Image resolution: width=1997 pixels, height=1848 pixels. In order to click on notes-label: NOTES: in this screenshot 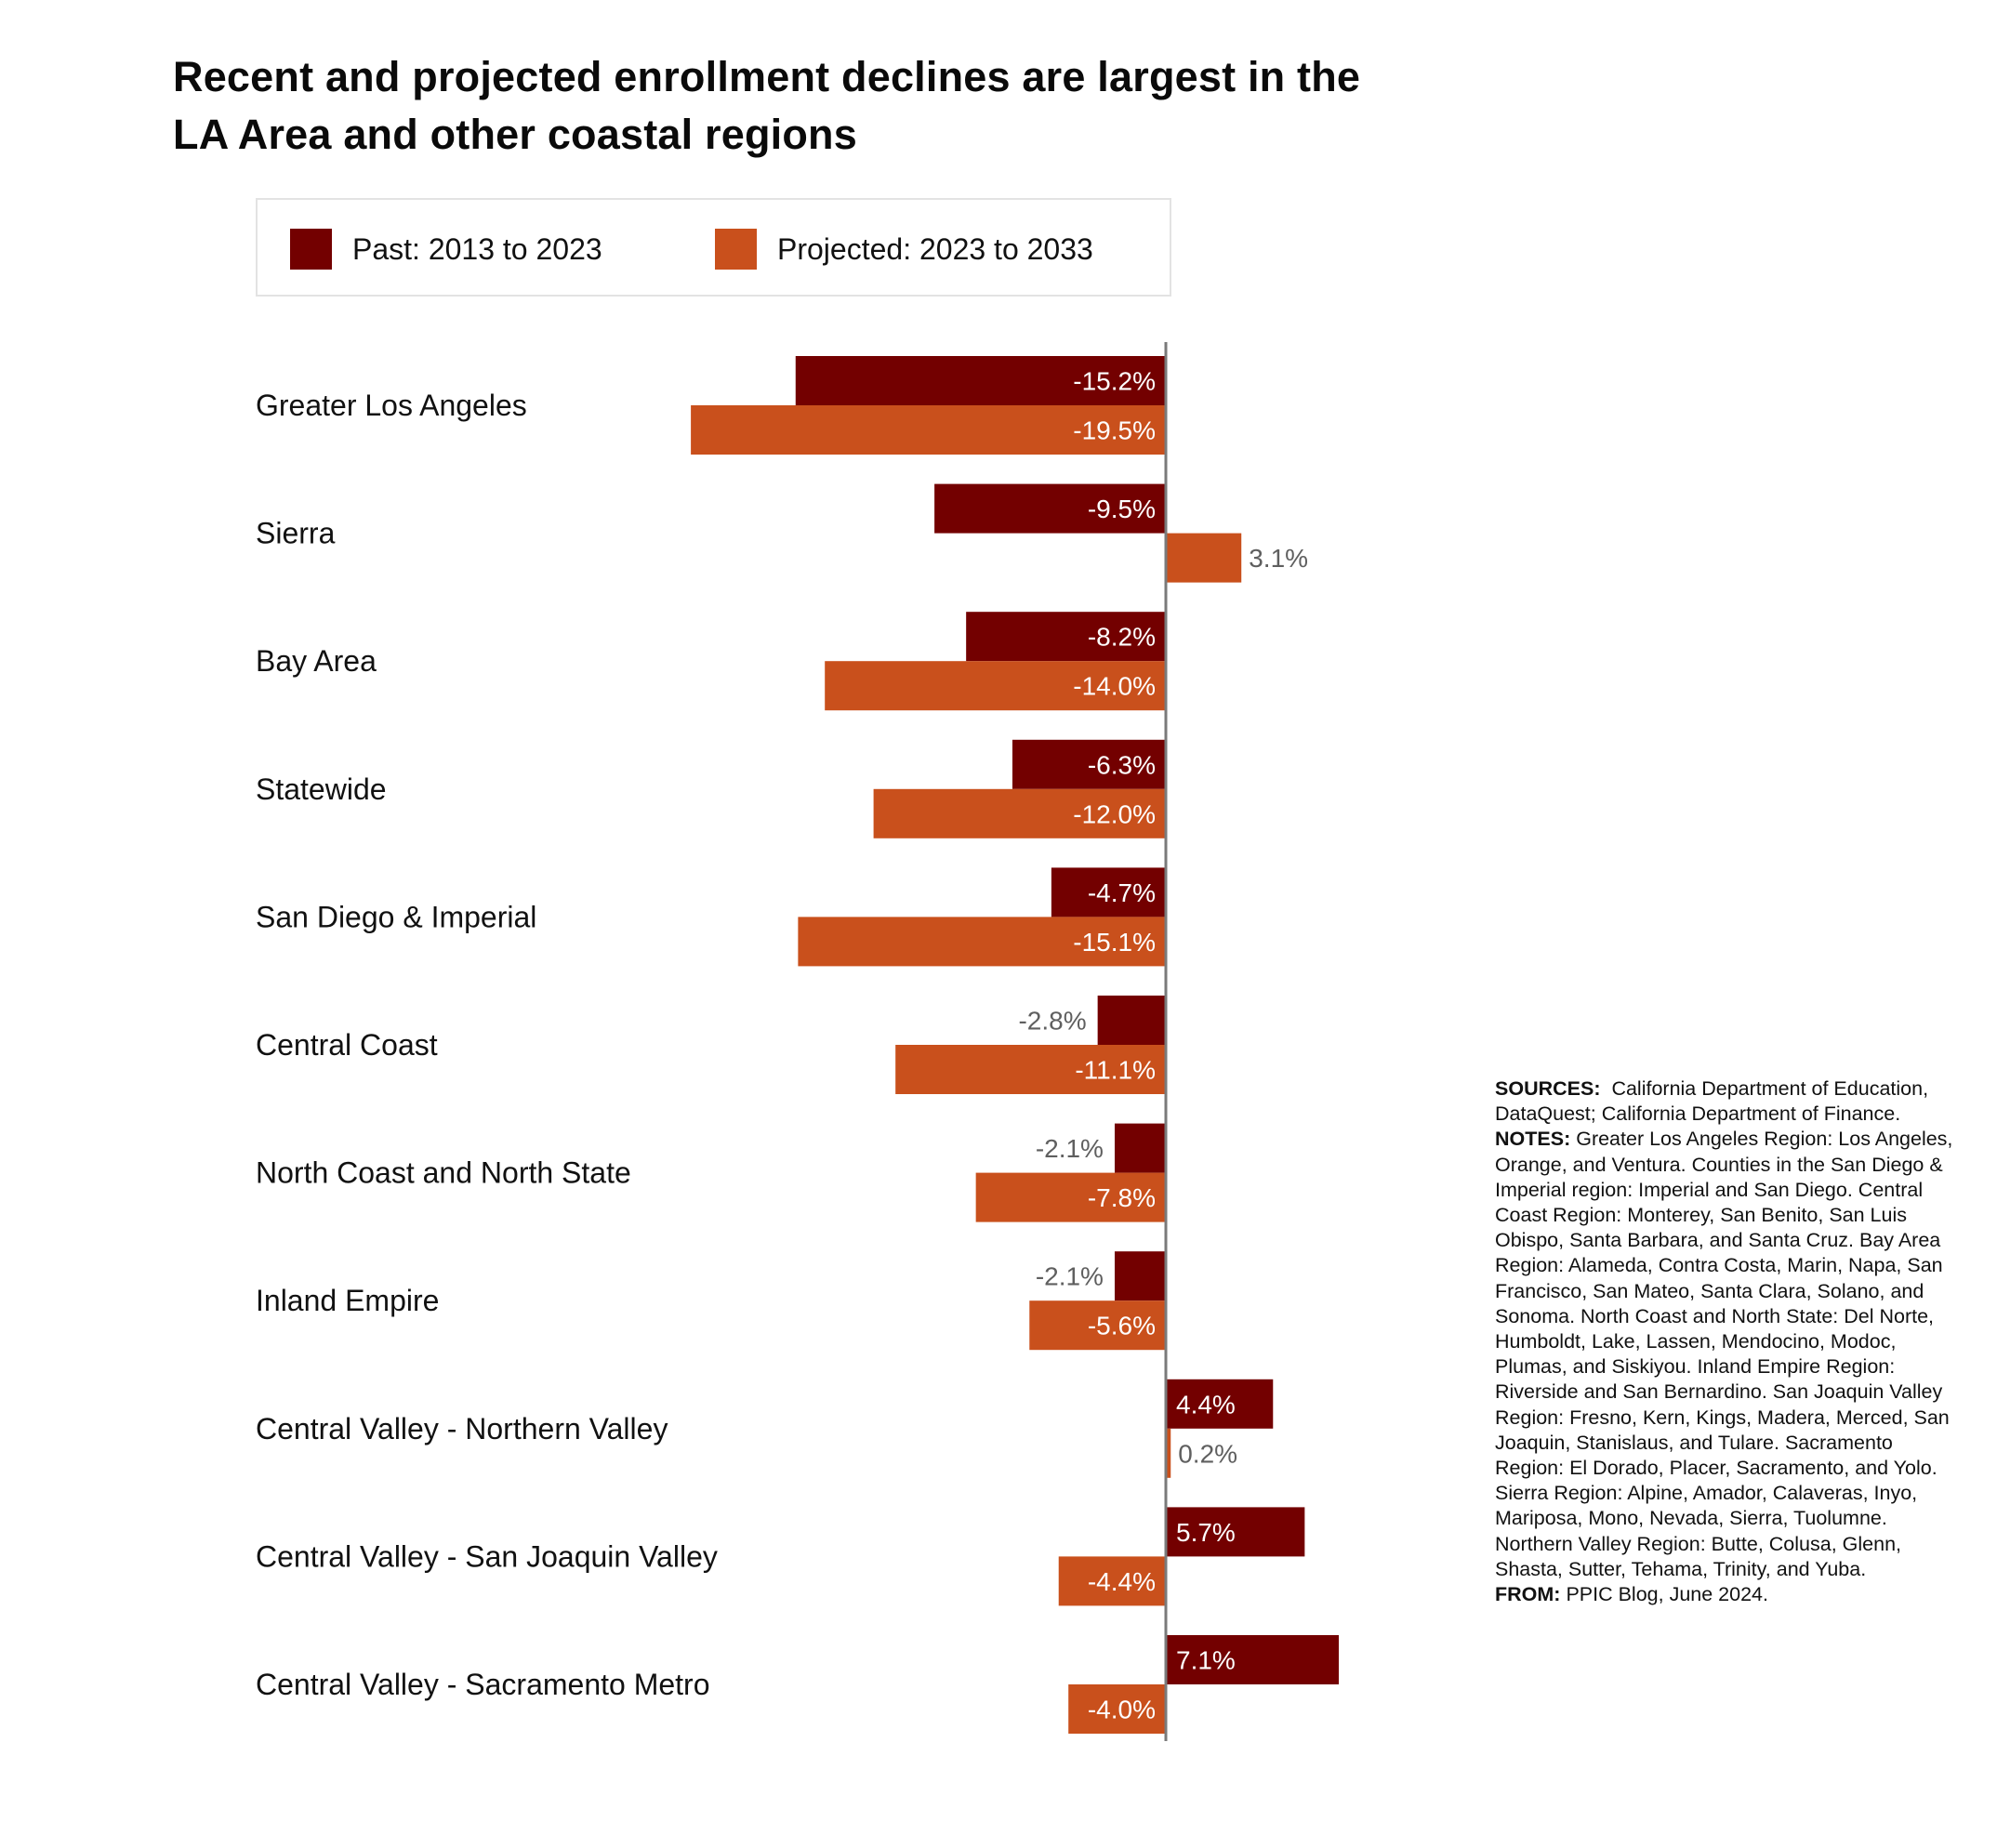, I will do `click(1533, 1139)`.